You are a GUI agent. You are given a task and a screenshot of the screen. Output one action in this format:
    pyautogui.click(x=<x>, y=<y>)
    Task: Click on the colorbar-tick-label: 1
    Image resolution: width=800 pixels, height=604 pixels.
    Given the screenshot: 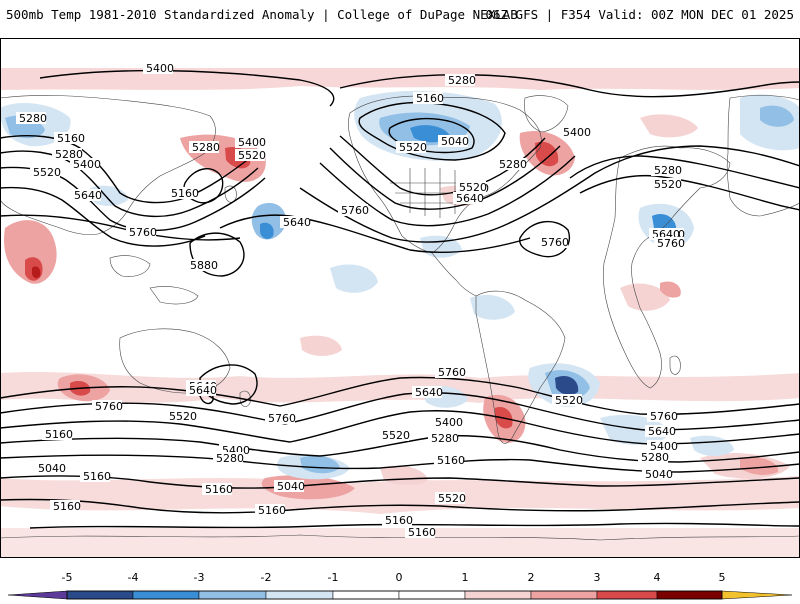 What is the action you would take?
    pyautogui.click(x=465, y=577)
    